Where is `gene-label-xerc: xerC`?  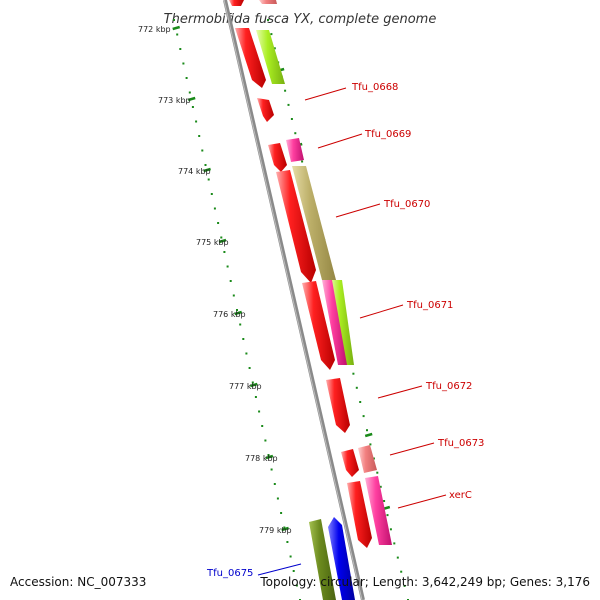 gene-label-xerc: xerC is located at coordinates (460, 495).